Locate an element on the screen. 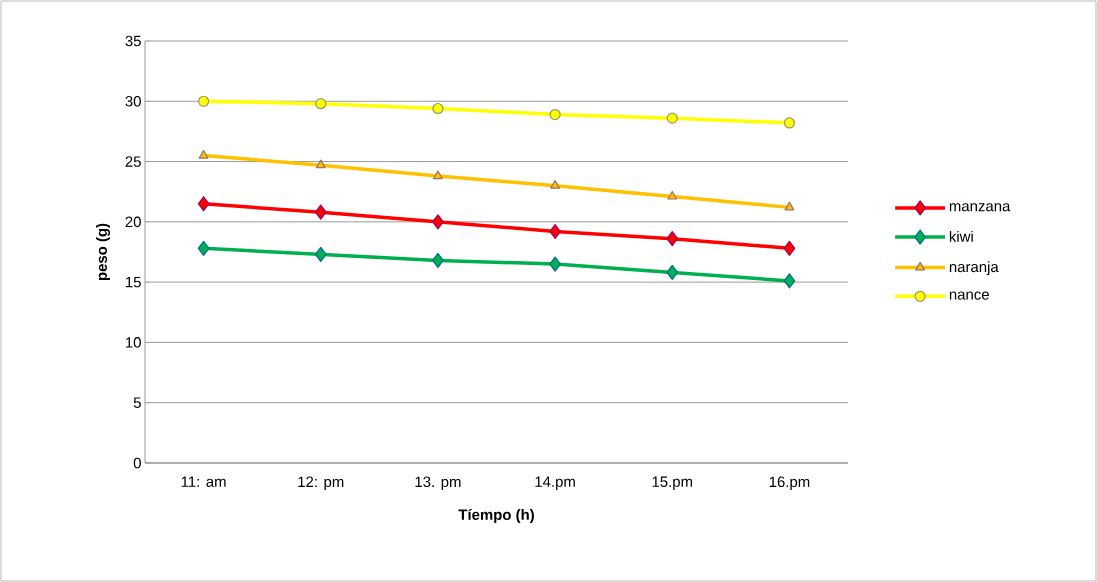  x-axis-title: Tíempo (h) is located at coordinates (496, 515).